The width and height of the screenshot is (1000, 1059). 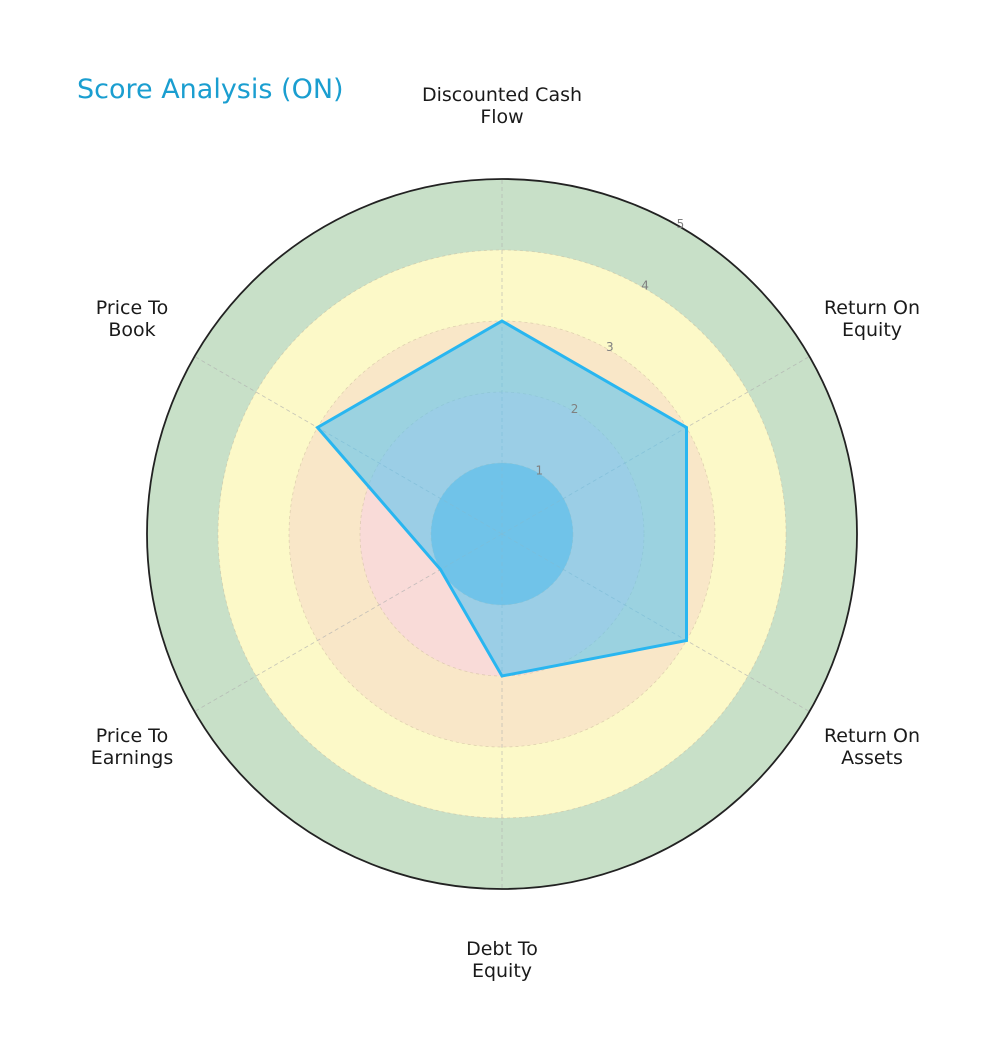 I want to click on r-tick-label: 3, so click(x=610, y=347).